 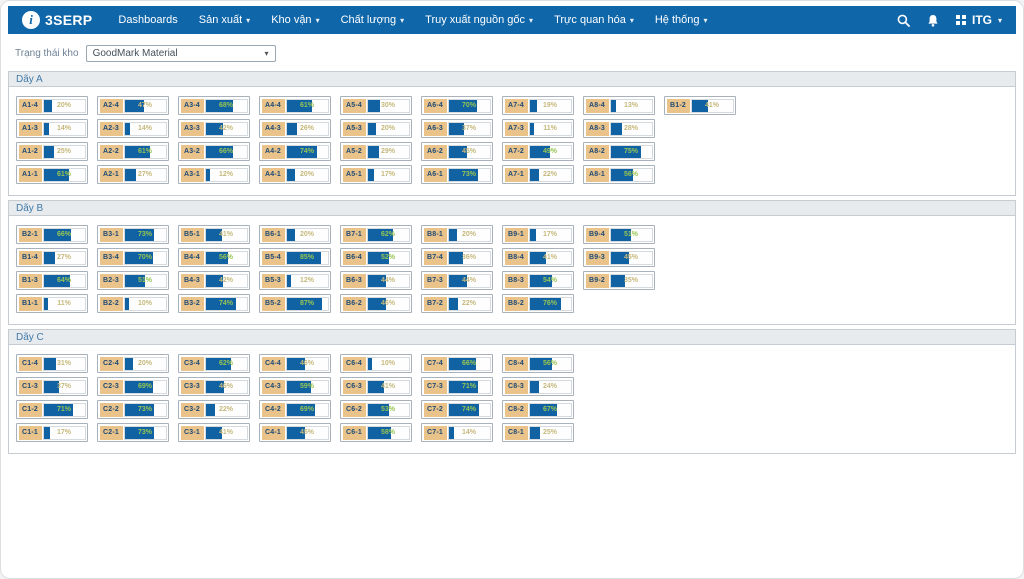 I want to click on slot-cell: A4-4 61%, so click(x=295, y=105).